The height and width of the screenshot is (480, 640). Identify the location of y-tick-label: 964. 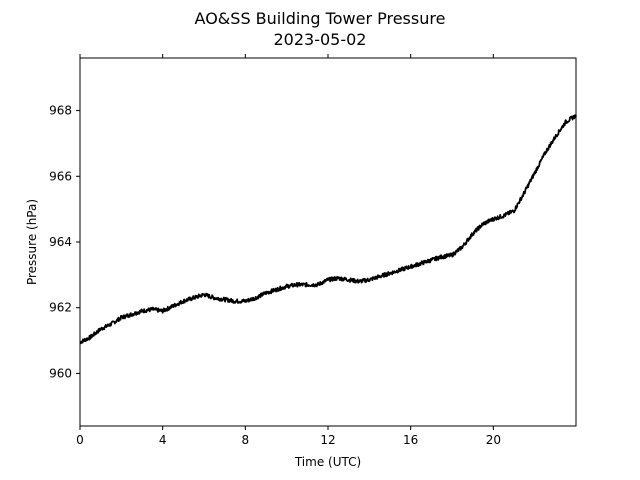
(60, 242).